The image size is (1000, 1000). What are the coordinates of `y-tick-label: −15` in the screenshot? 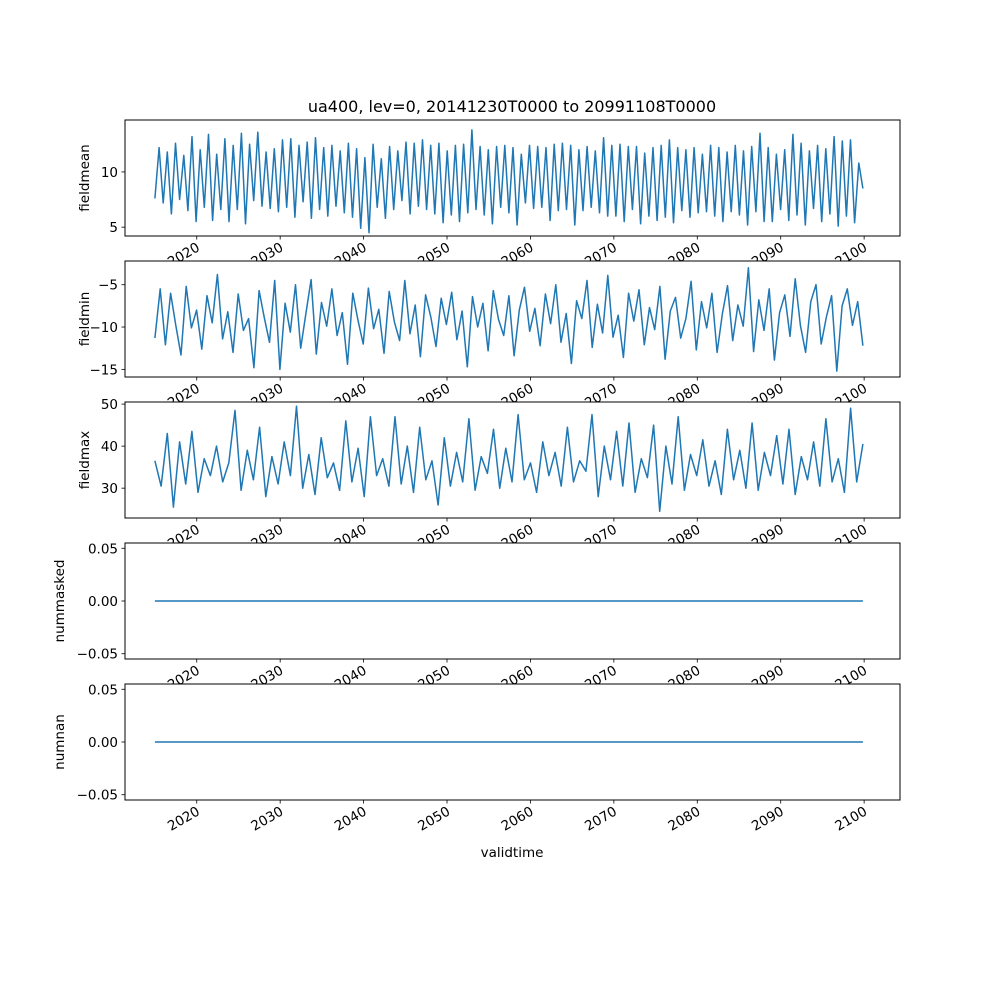 It's located at (104, 370).